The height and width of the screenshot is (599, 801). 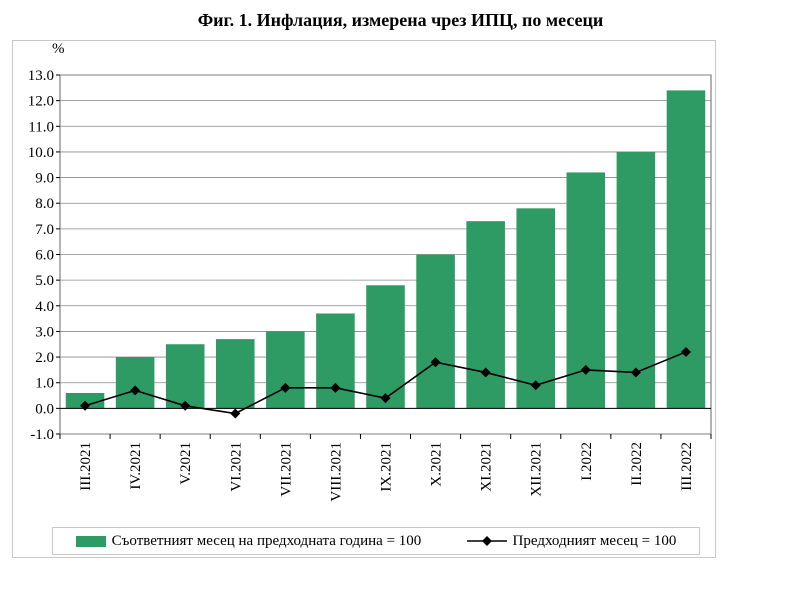 What do you see at coordinates (44, 307) in the screenshot?
I see `y-tick-label: 4.0` at bounding box center [44, 307].